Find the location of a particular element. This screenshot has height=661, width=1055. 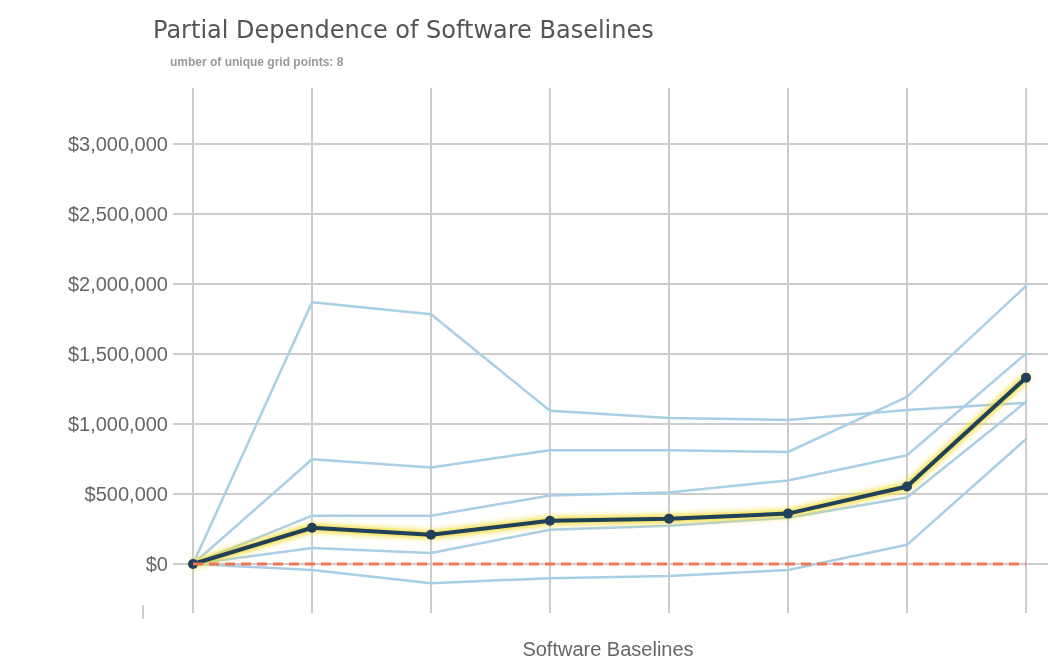

y-tick-label: $3,000,000 is located at coordinates (117, 144).